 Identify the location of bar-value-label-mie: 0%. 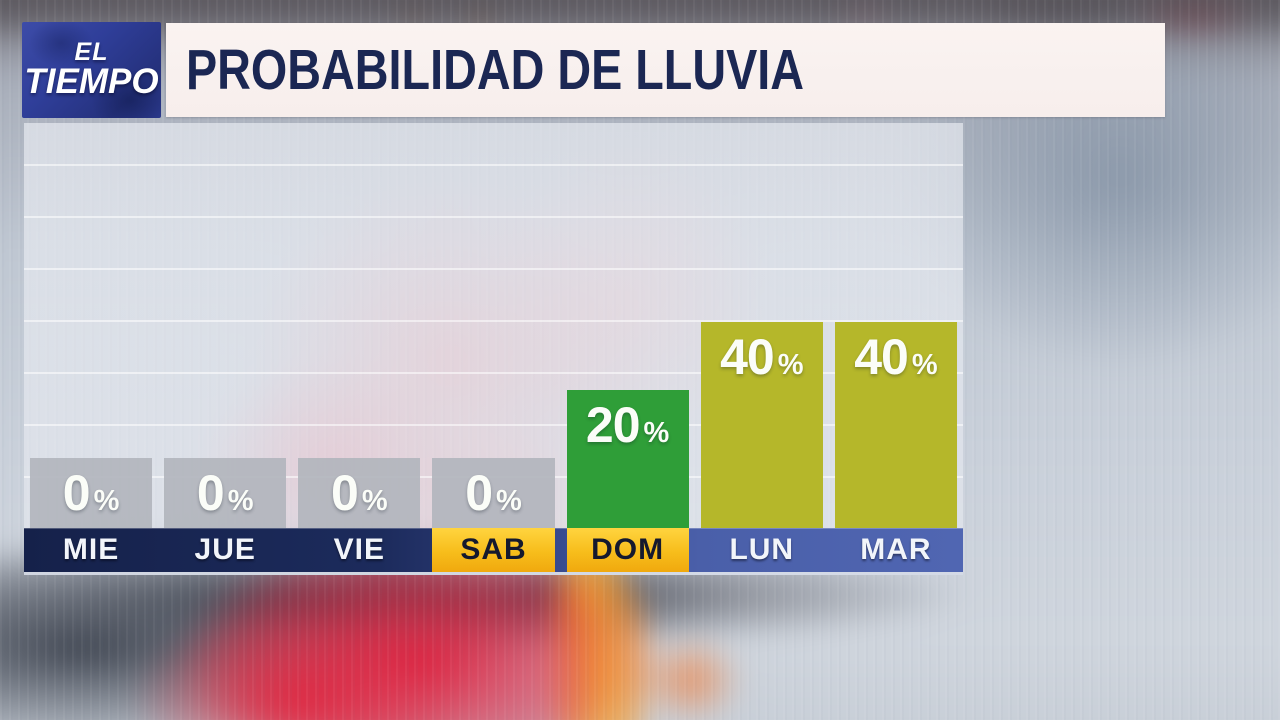
(91, 488).